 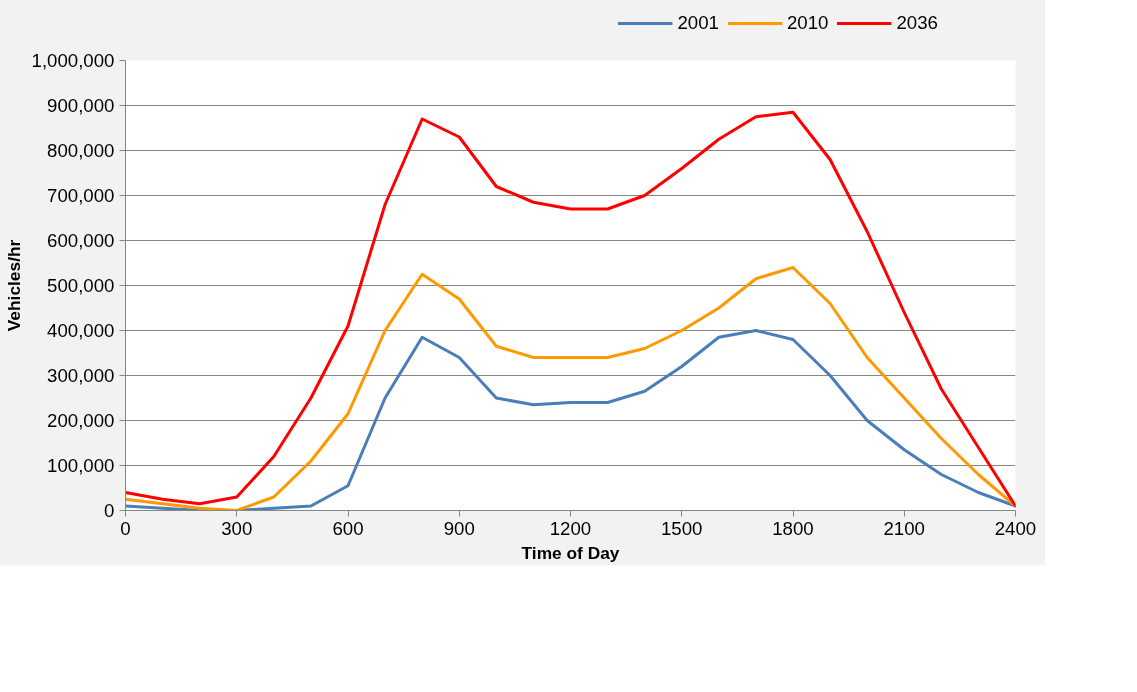 What do you see at coordinates (81, 420) in the screenshot?
I see `y-tick-label: 200,000` at bounding box center [81, 420].